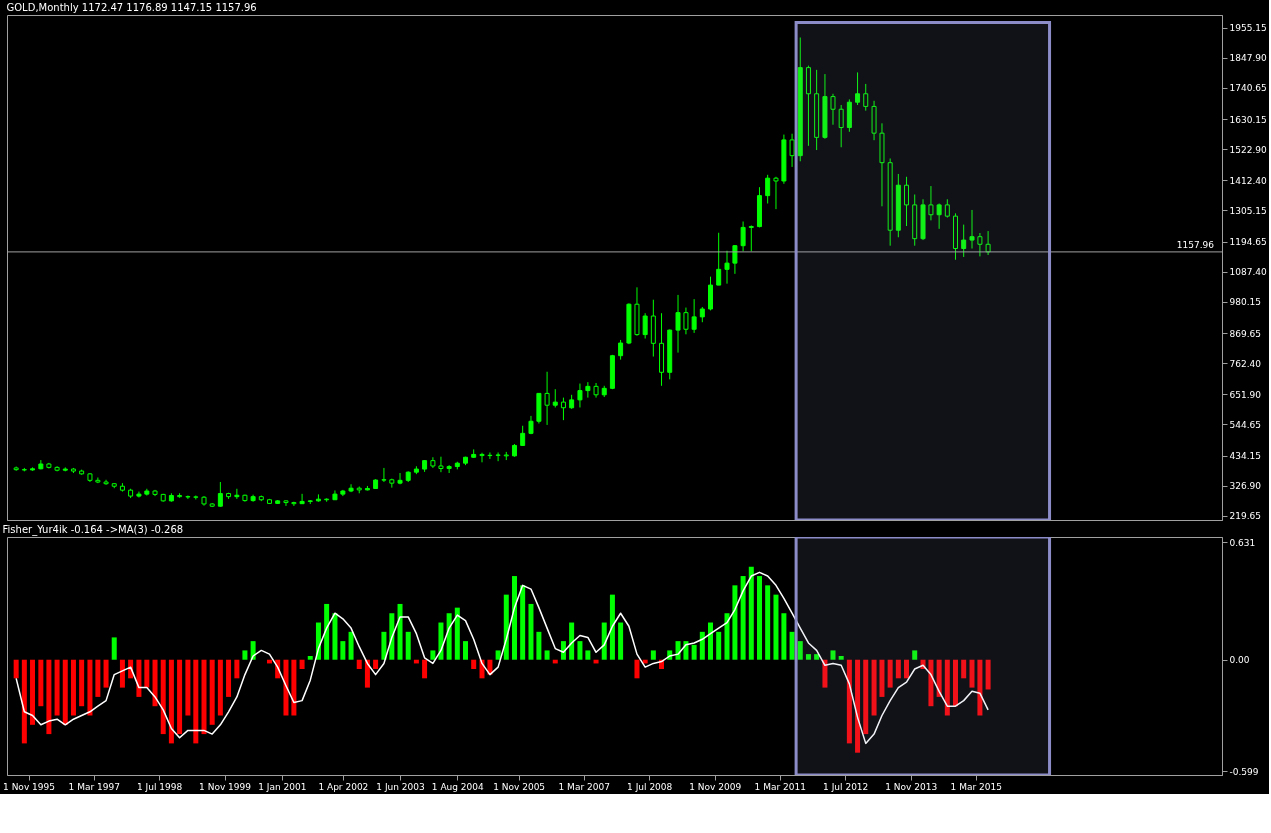  I want to click on x-tick-label: 1 Jul 2008, so click(650, 786).